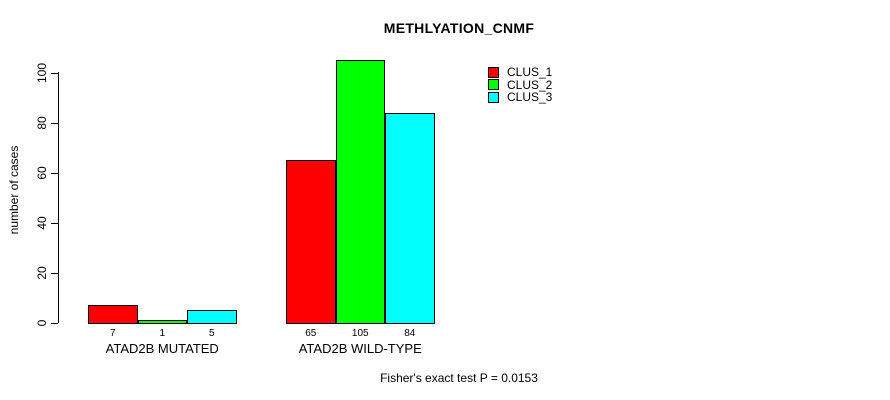 The image size is (890, 400). What do you see at coordinates (162, 333) in the screenshot?
I see `bar-value-label: 1` at bounding box center [162, 333].